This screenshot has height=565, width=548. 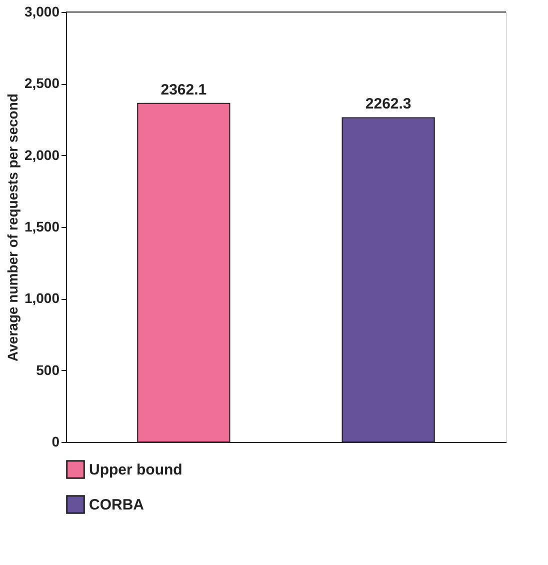 What do you see at coordinates (56, 442) in the screenshot?
I see `y-tick-label: 0` at bounding box center [56, 442].